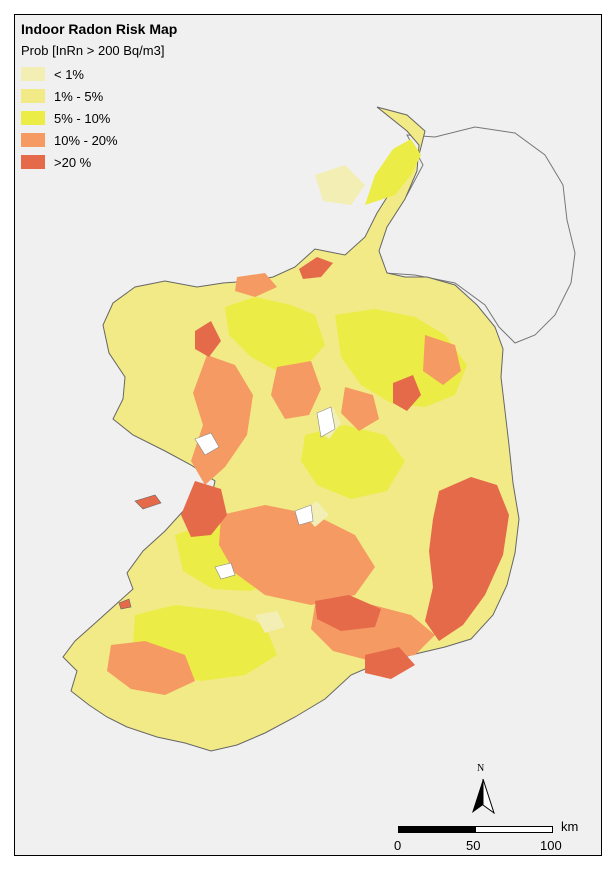 The height and width of the screenshot is (869, 615). I want to click on legend-label: 5% - 10%, so click(82, 118).